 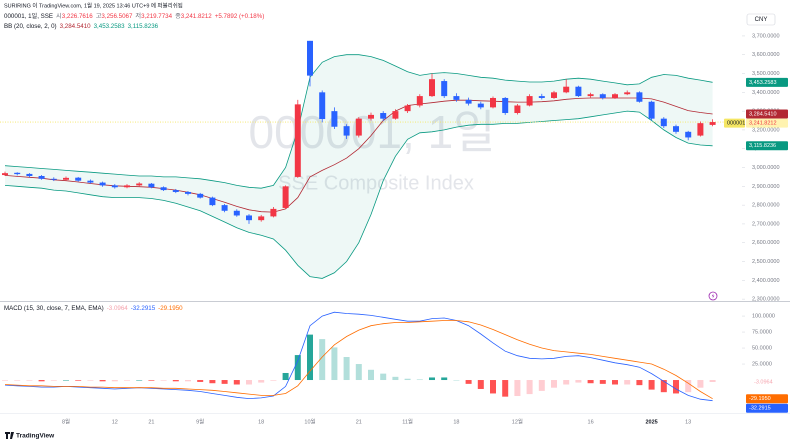 I want to click on signal-value: -29.1950, so click(x=170, y=308).